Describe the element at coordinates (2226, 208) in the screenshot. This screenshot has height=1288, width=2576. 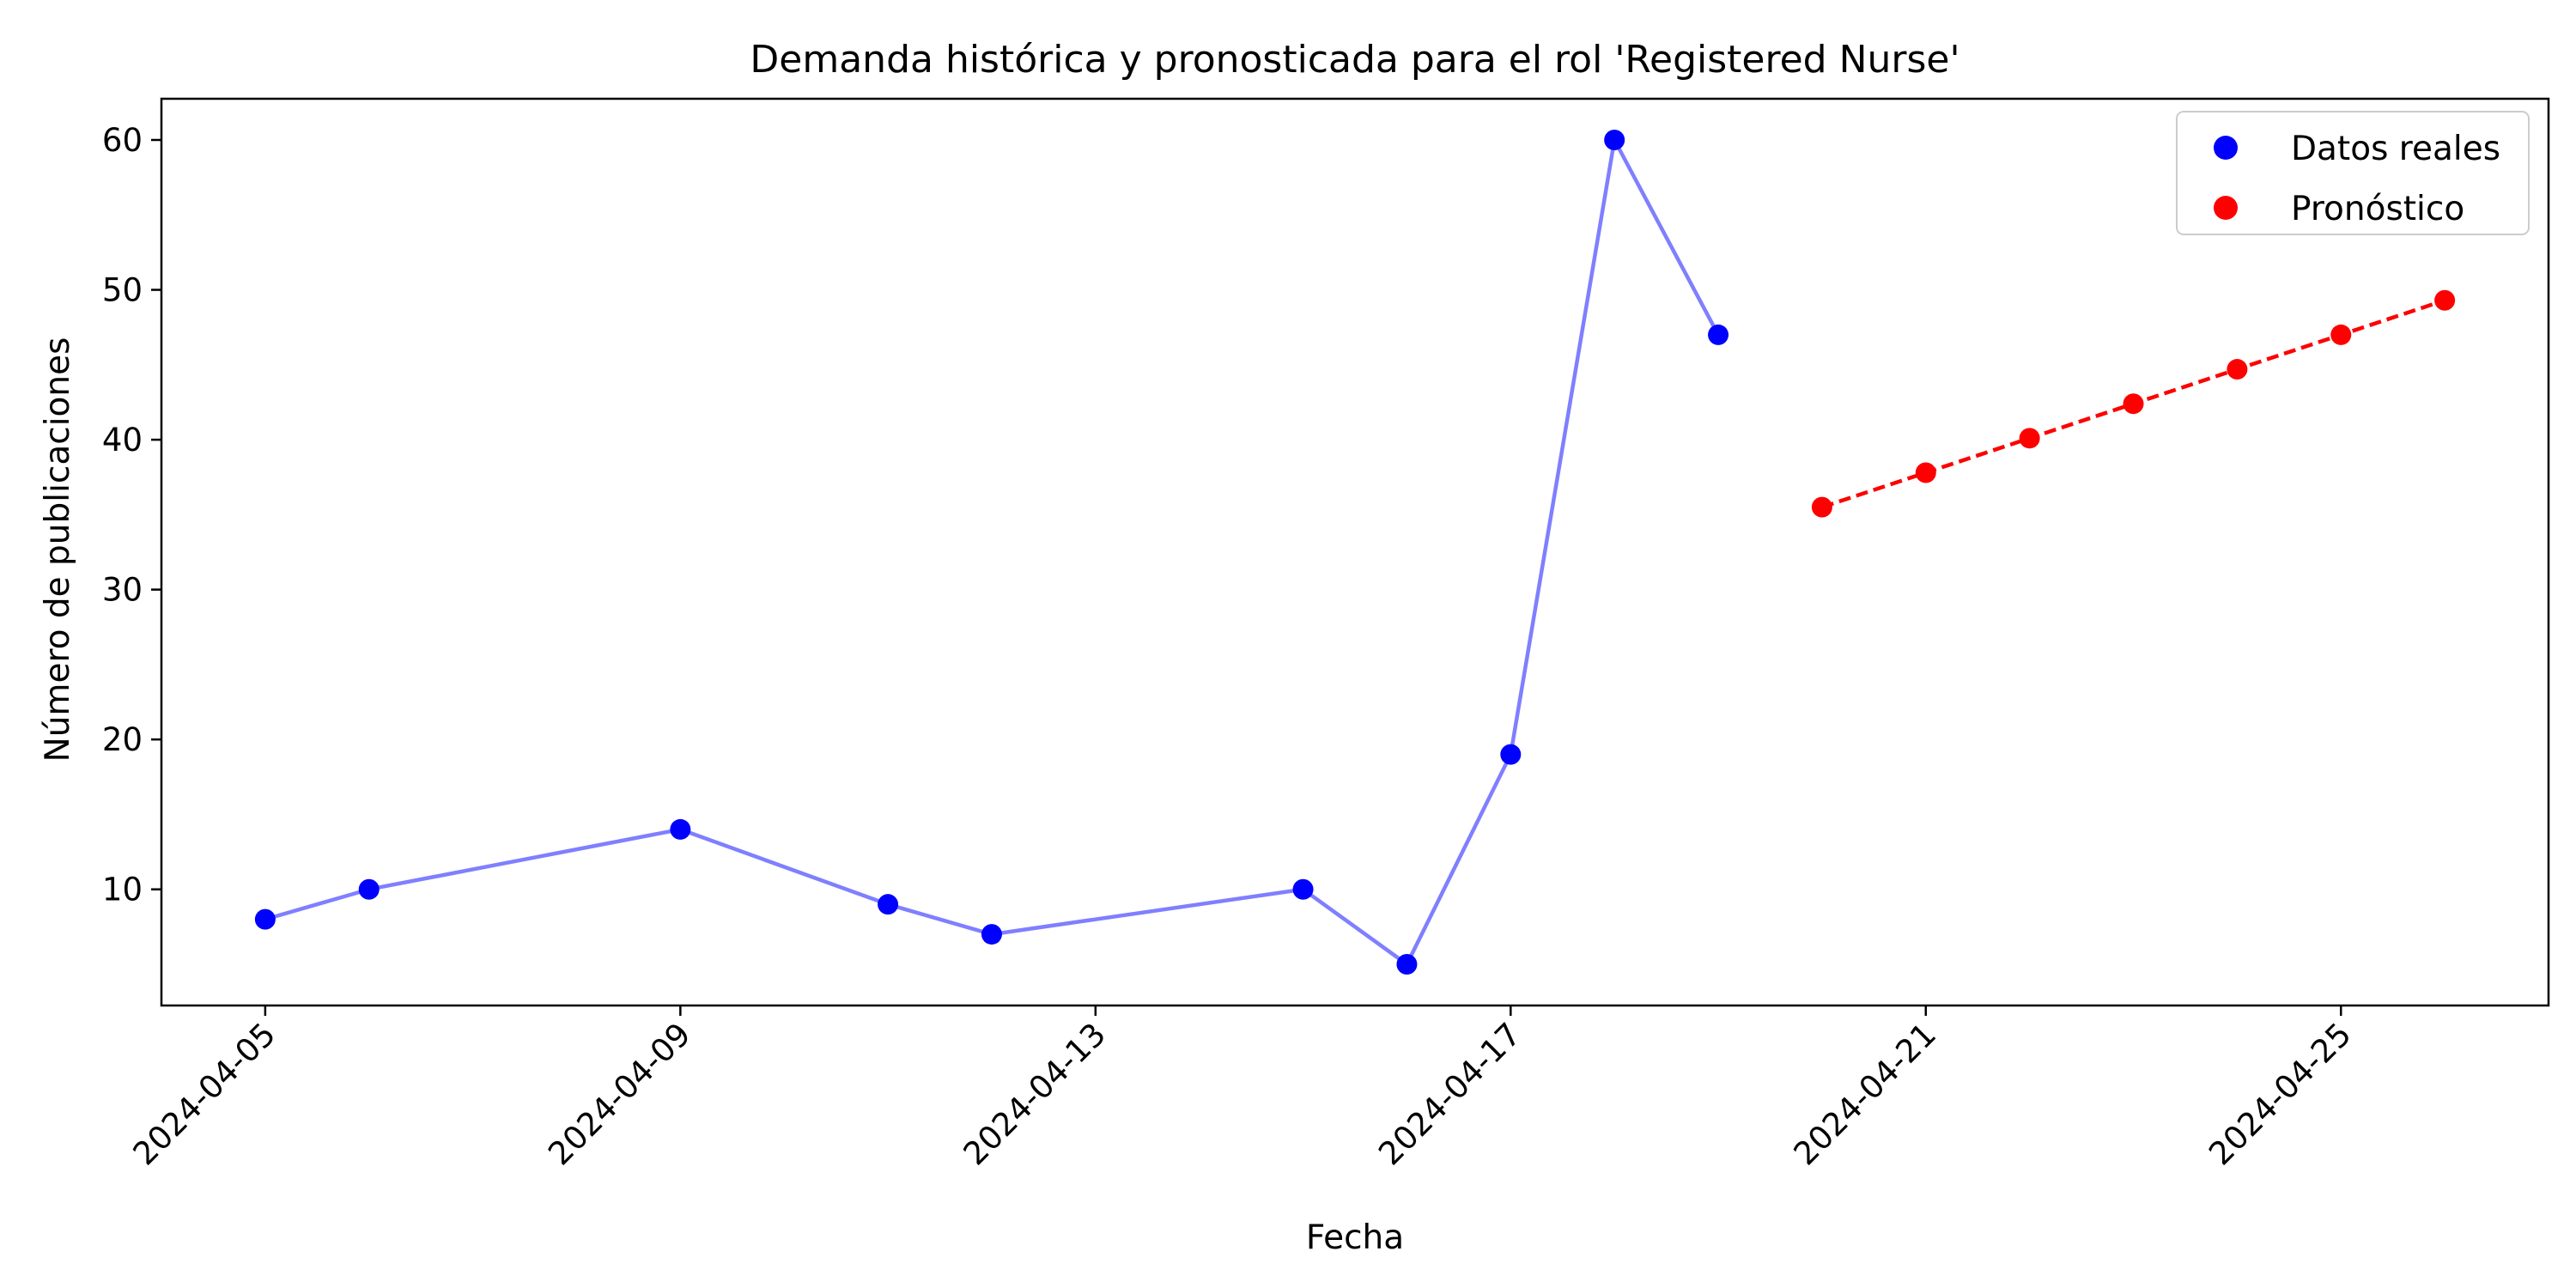
I see `legend-marker-forecast` at that location.